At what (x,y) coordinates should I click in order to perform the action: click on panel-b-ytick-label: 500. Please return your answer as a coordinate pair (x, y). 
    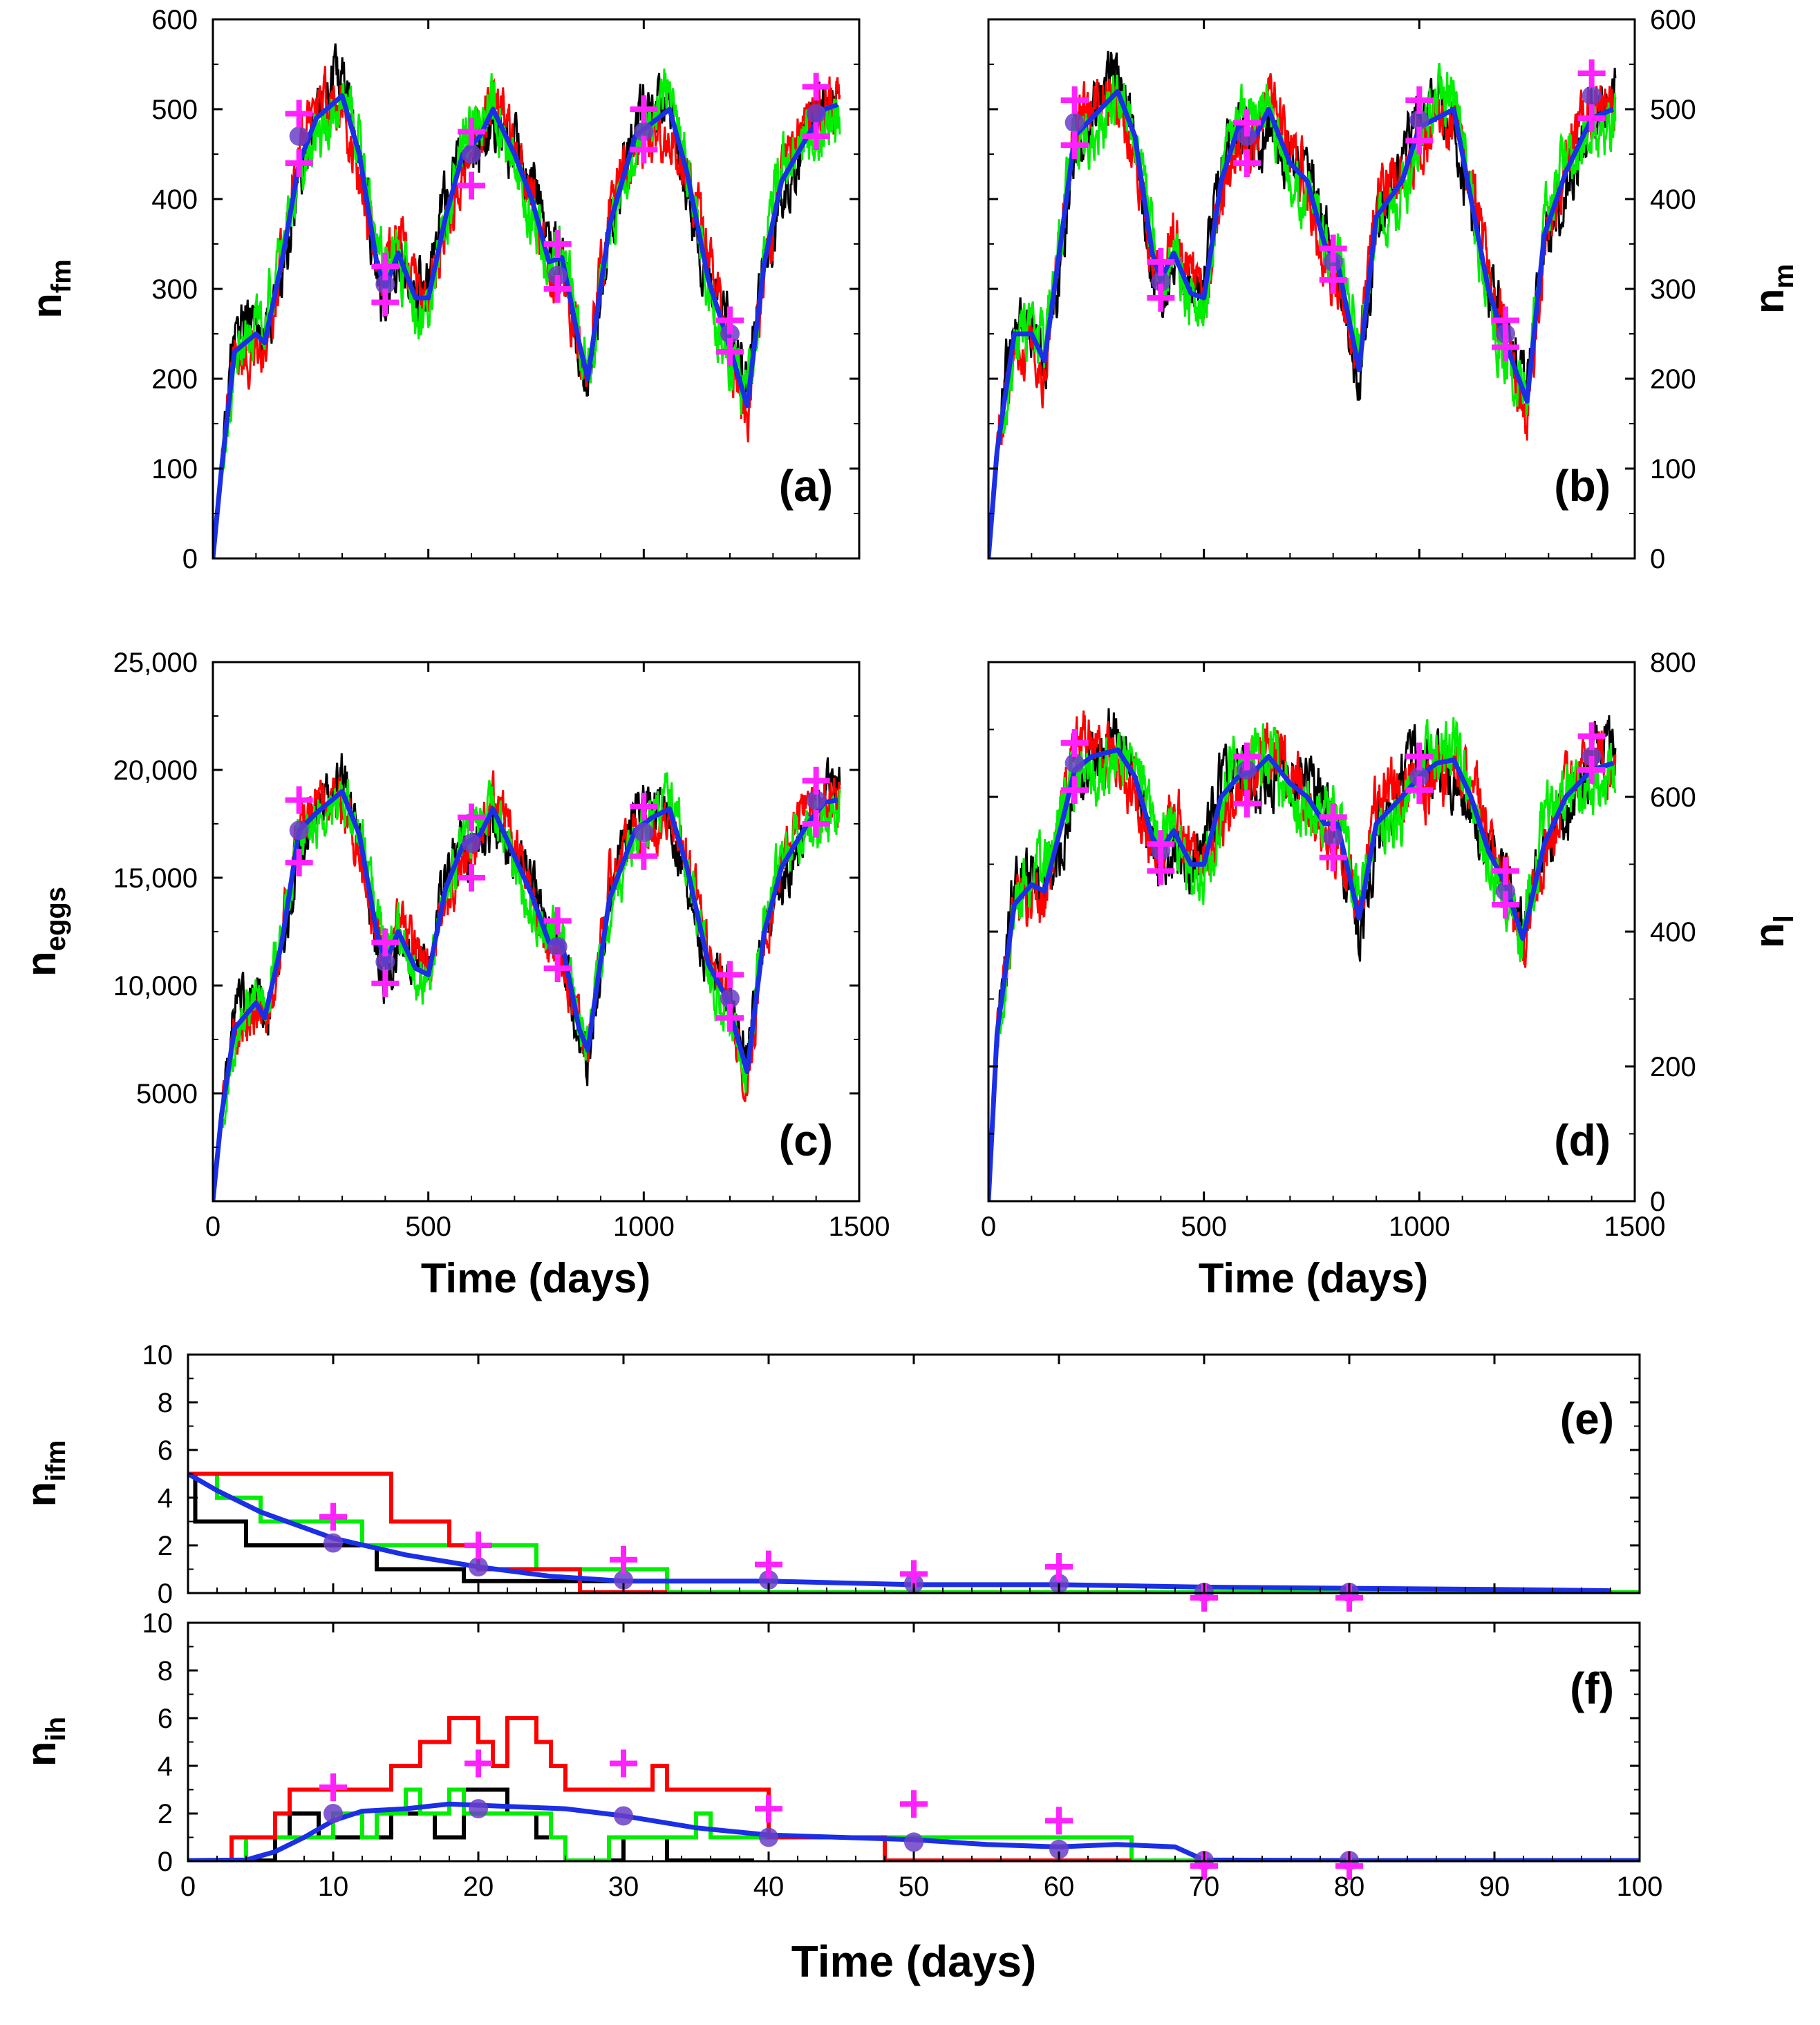
    Looking at the image, I should click on (1673, 110).